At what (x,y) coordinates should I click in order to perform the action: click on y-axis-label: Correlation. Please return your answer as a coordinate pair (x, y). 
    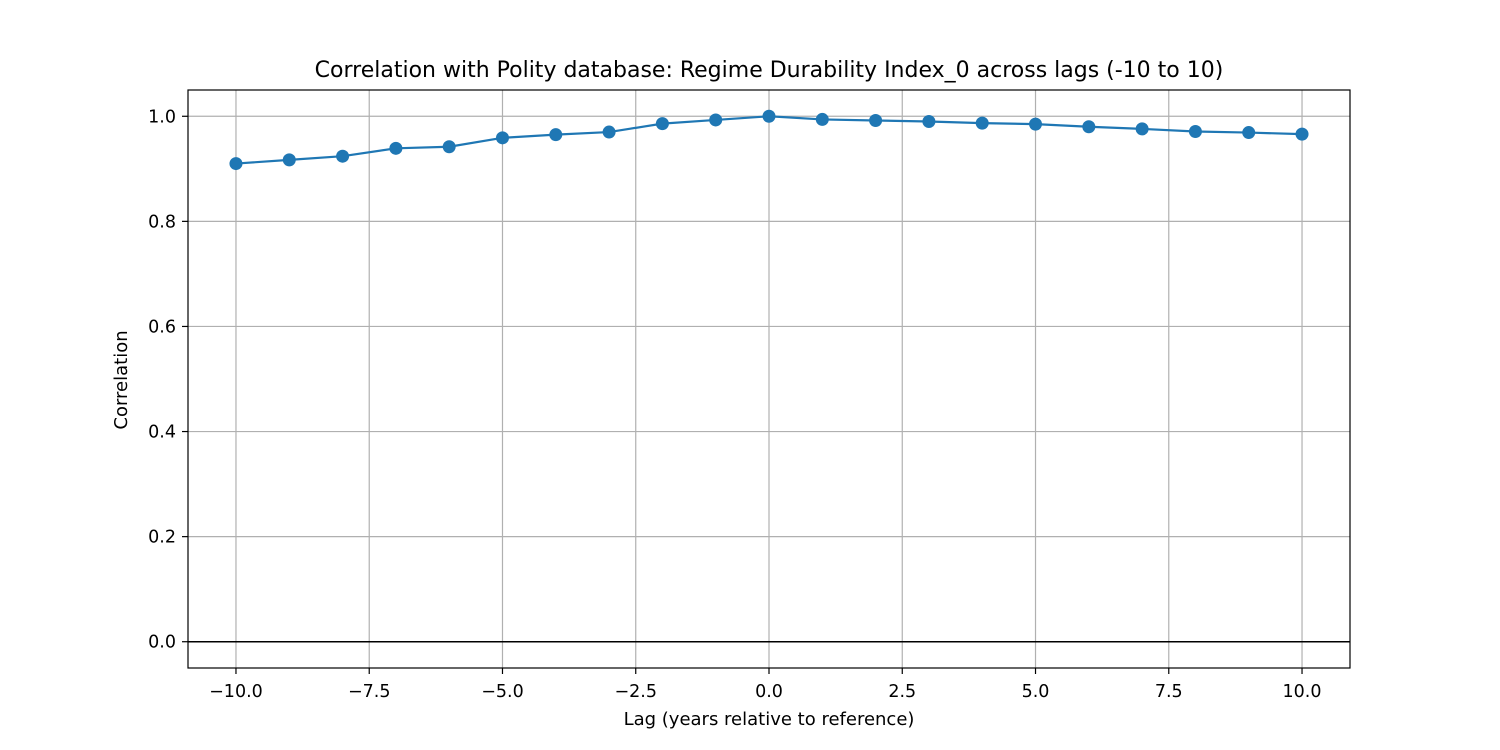
    Looking at the image, I should click on (121, 379).